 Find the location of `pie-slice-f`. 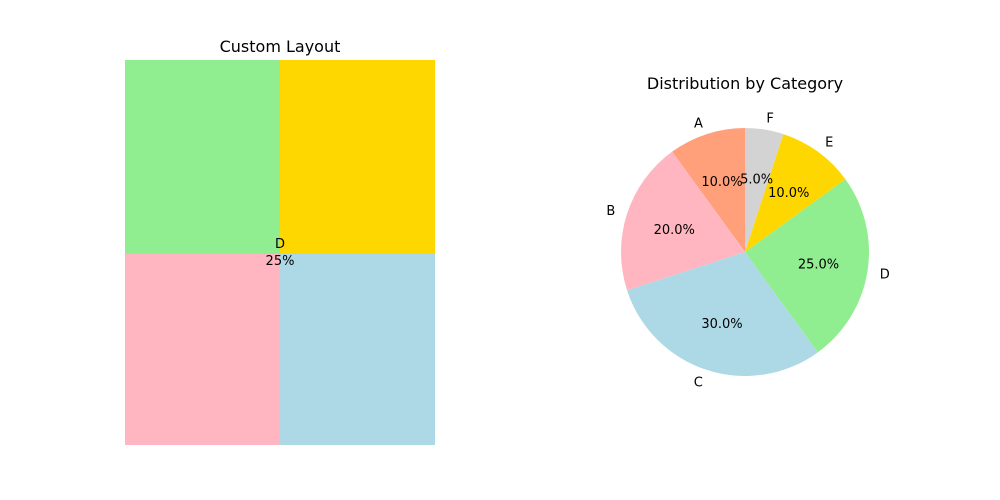

pie-slice-f is located at coordinates (764, 190).